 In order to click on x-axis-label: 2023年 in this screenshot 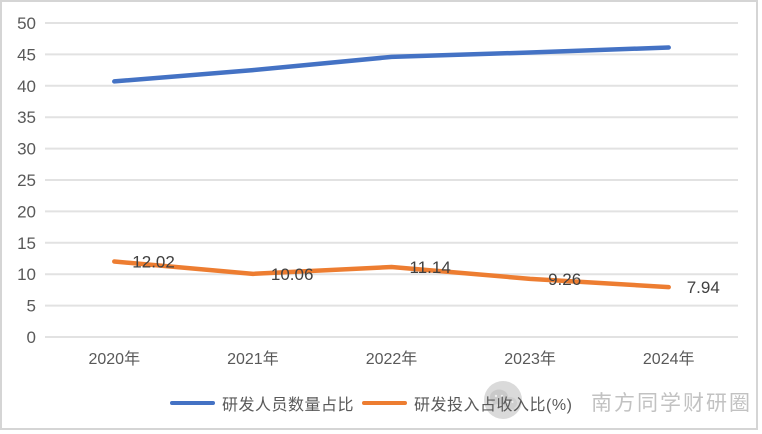, I will do `click(530, 359)`.